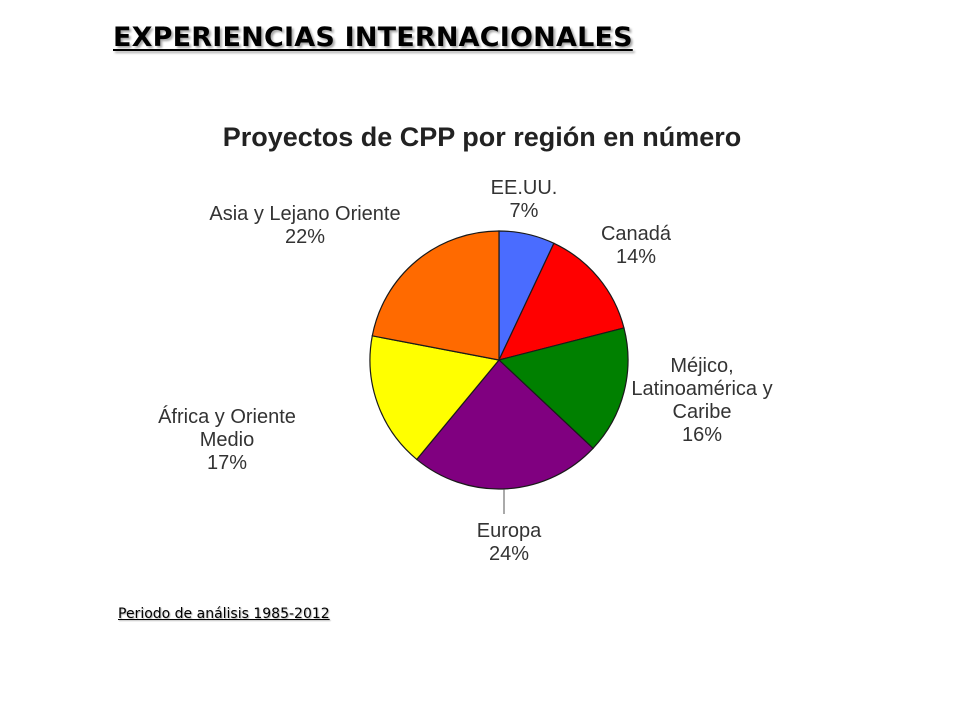  I want to click on slice-name-label: África y Oriente, so click(227, 416).